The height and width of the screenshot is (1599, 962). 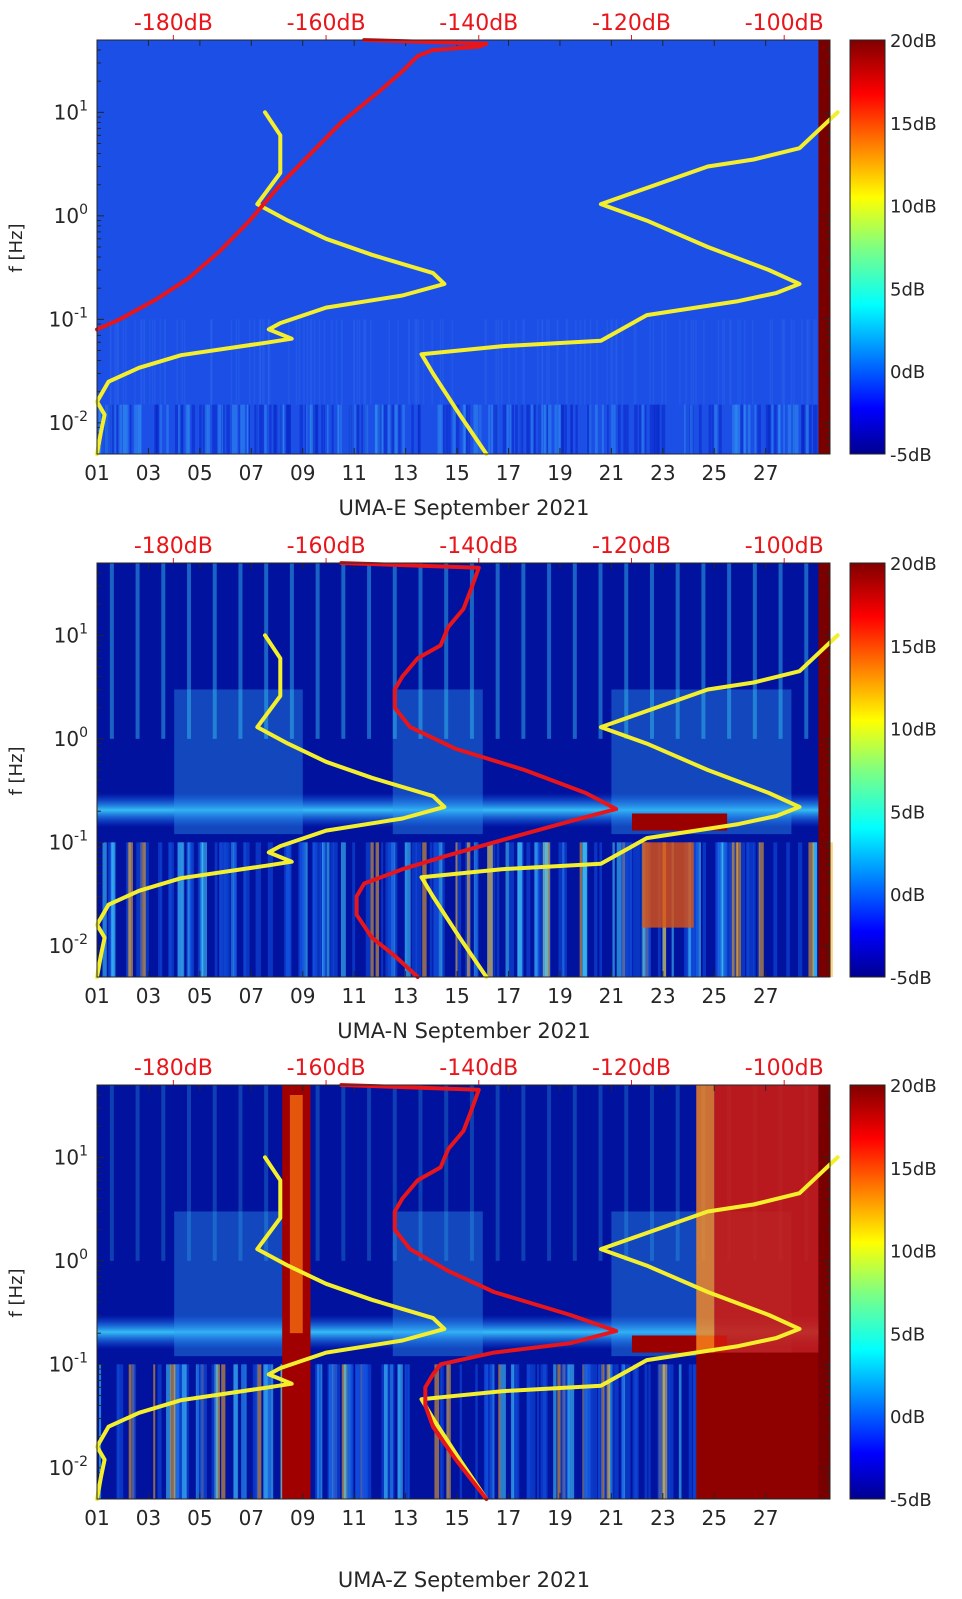 What do you see at coordinates (913, 647) in the screenshot?
I see `colorbar-label: 15dB` at bounding box center [913, 647].